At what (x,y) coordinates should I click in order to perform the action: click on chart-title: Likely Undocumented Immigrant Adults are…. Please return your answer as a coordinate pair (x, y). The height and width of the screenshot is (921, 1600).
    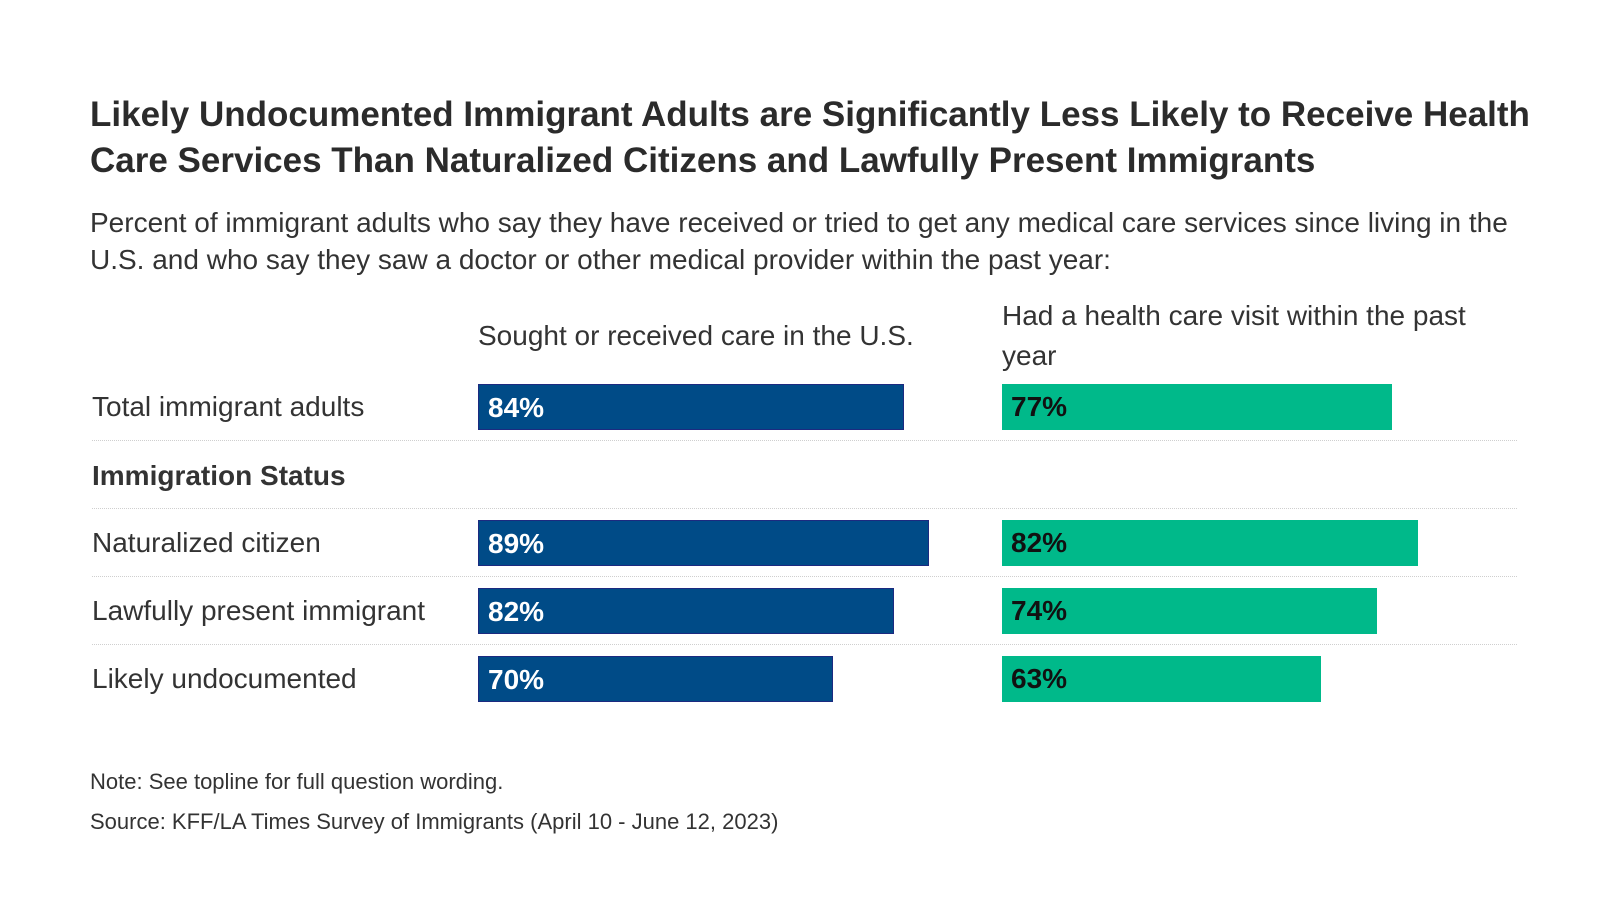
    Looking at the image, I should click on (810, 137).